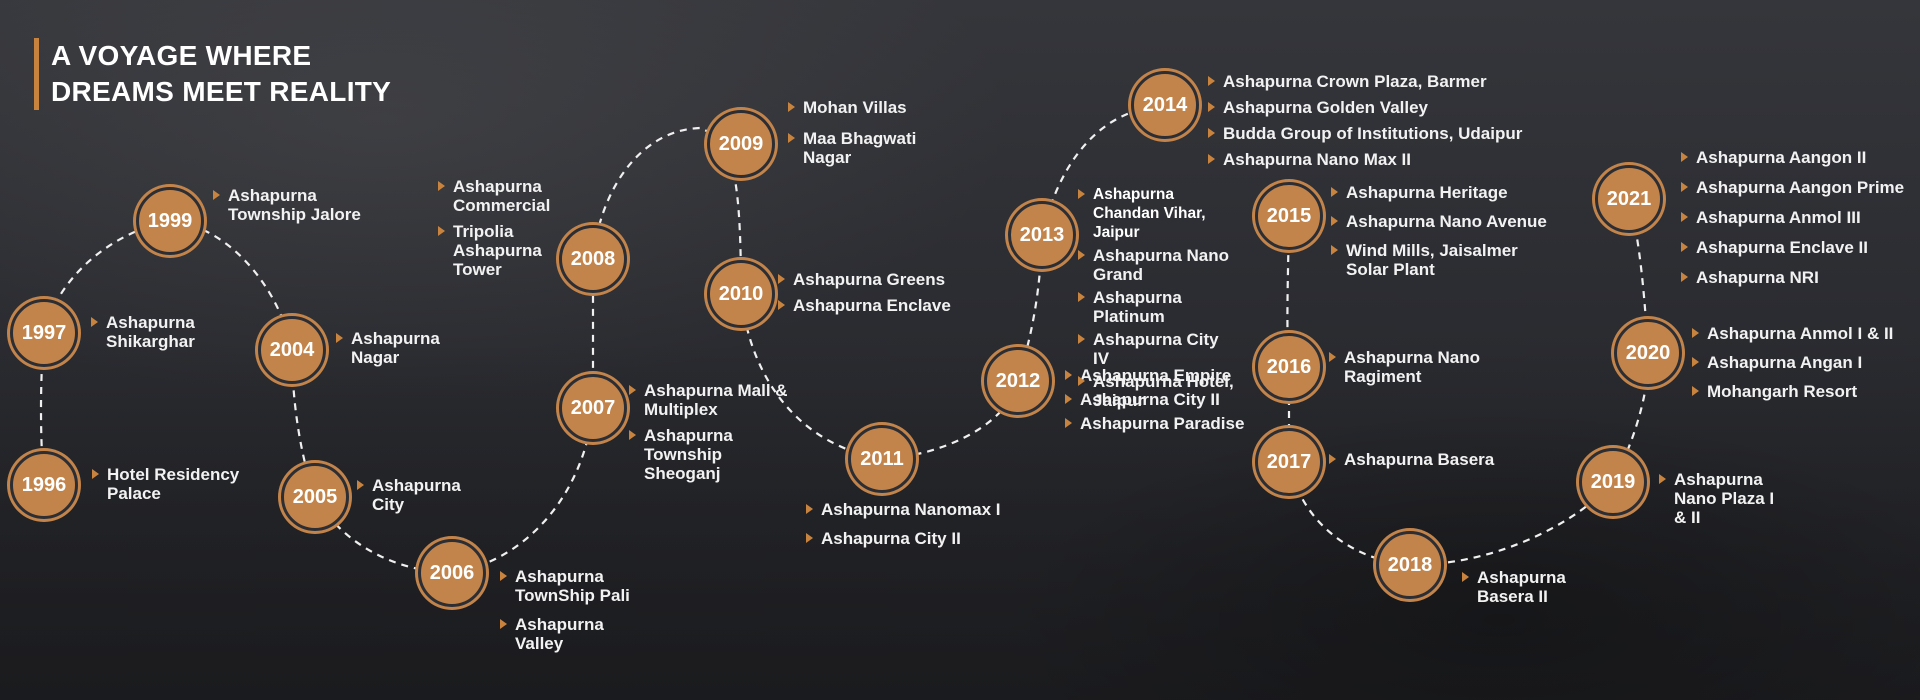  I want to click on year-label: 2008, so click(593, 258).